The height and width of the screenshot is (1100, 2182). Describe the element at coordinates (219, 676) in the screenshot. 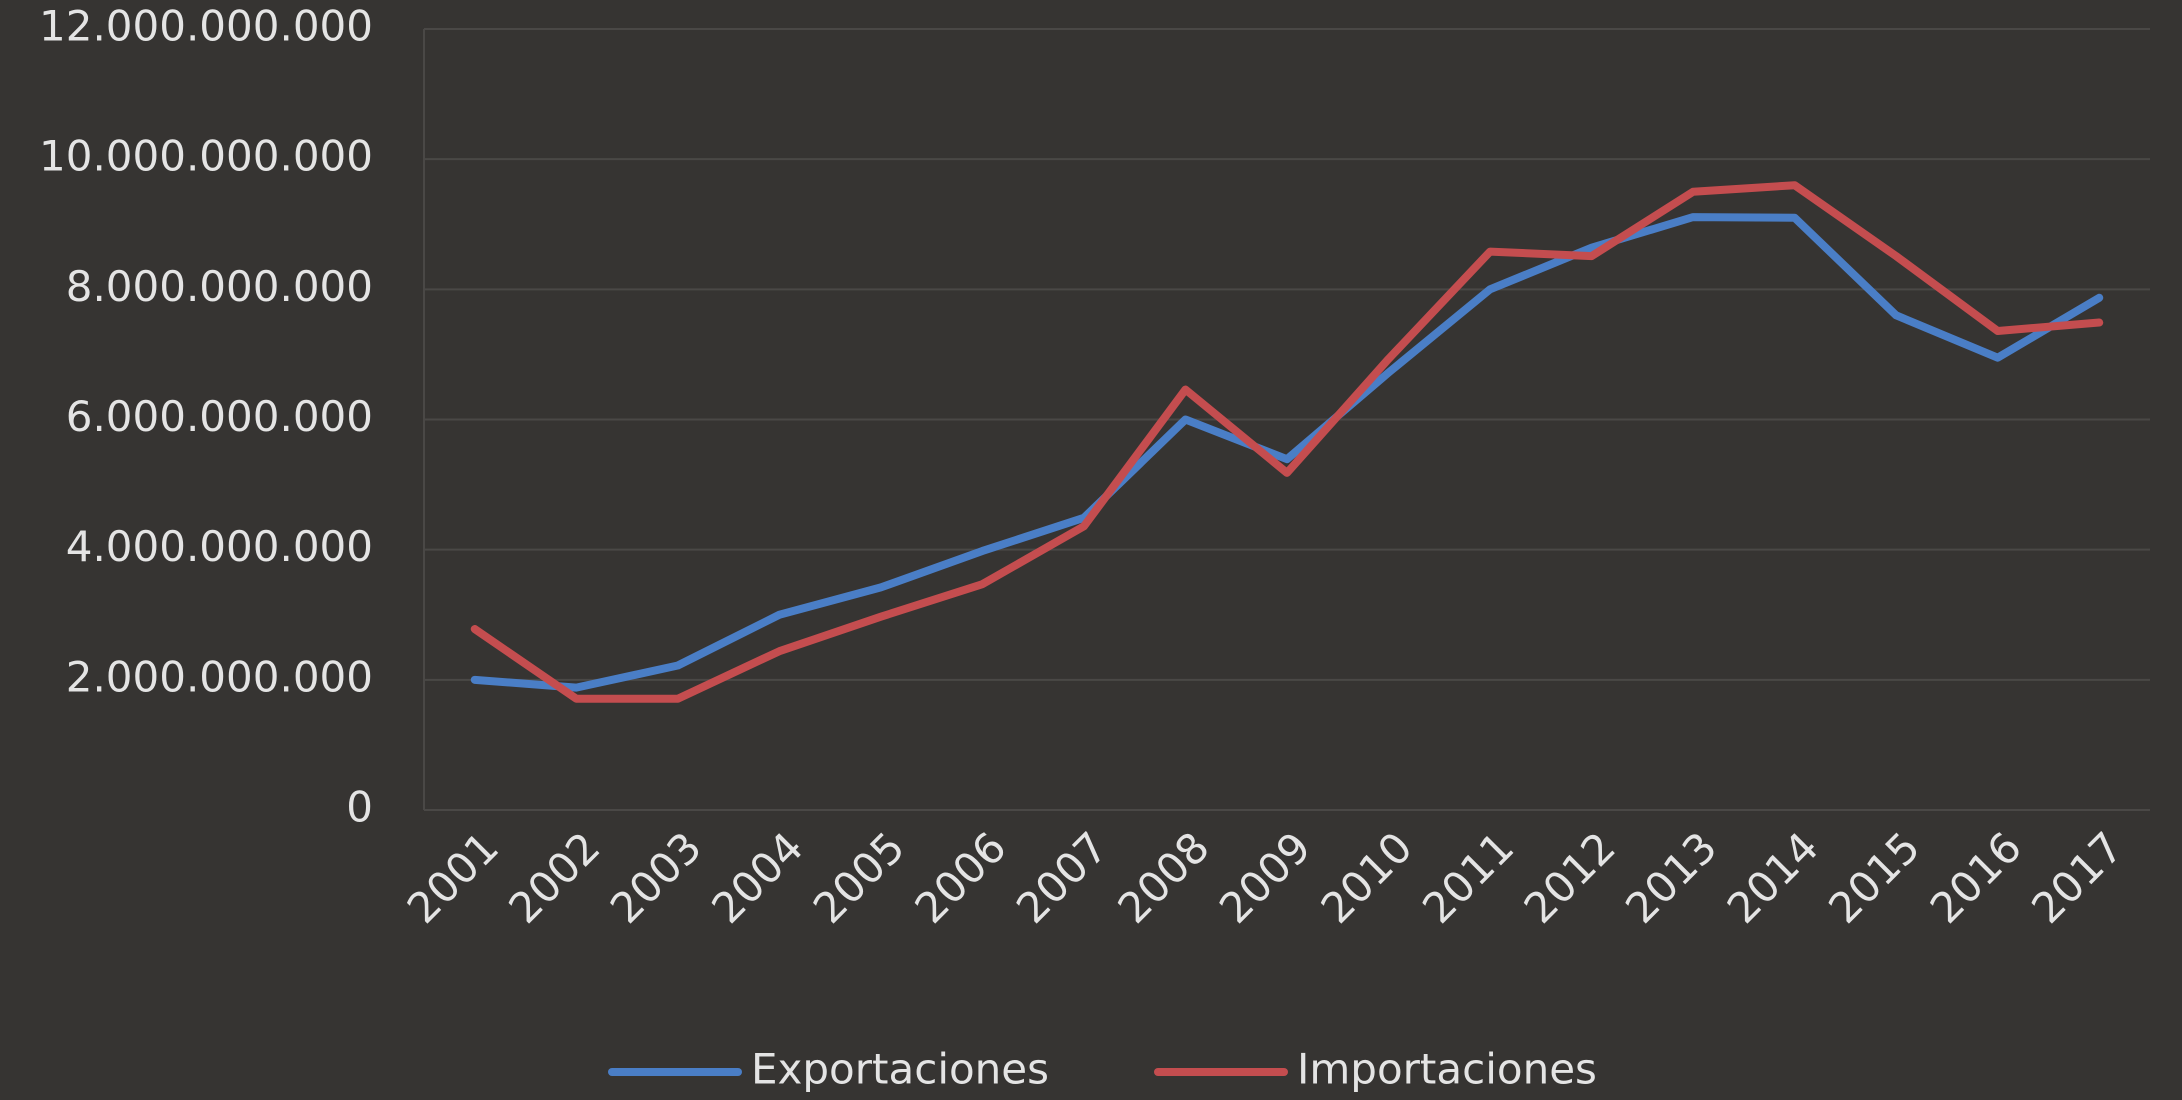

I see `y-tick-label: 2.000.000.000` at that location.